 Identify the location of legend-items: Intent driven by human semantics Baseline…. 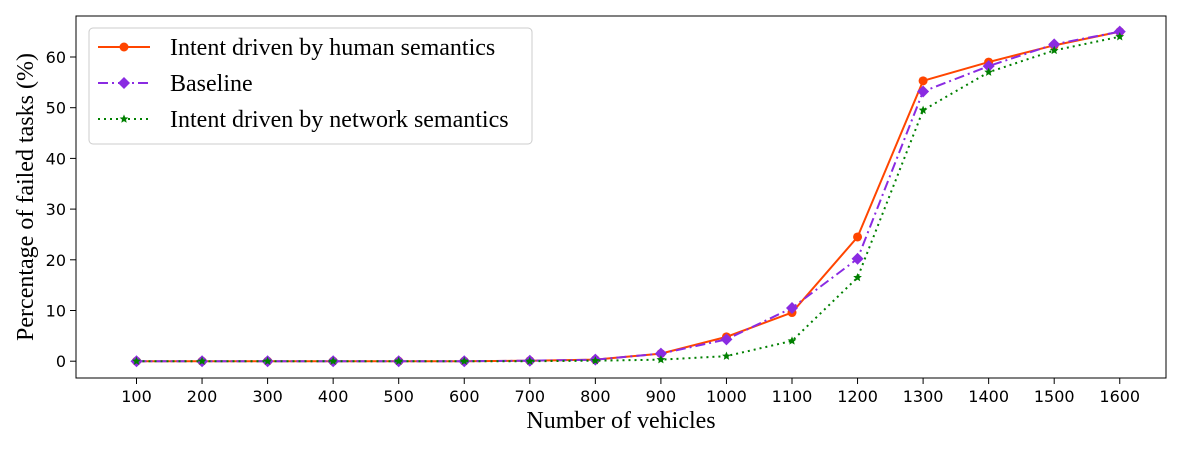
(303, 84).